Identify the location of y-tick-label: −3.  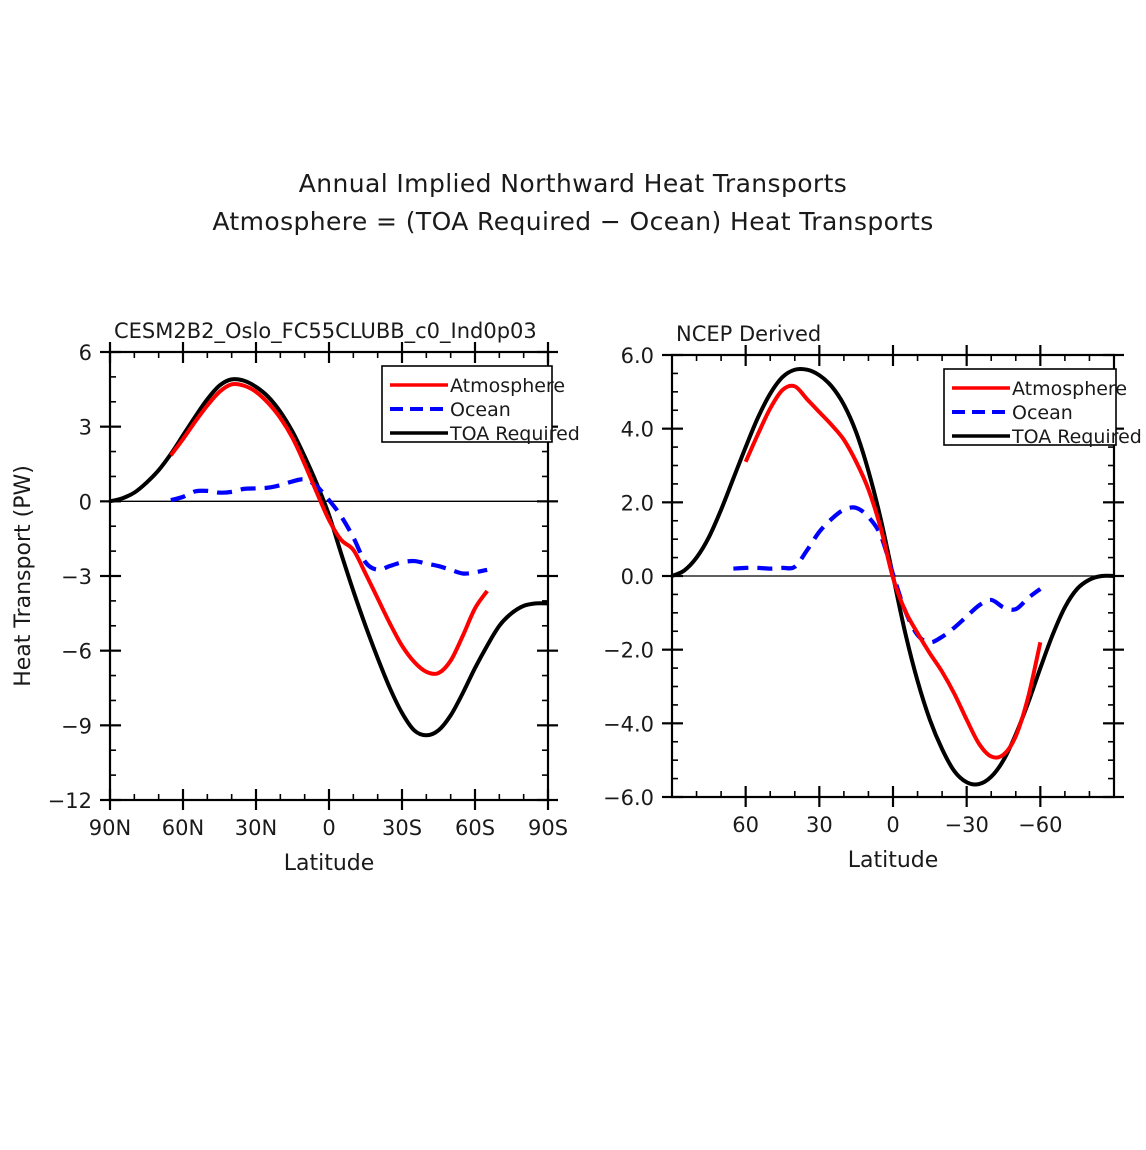
(76, 577).